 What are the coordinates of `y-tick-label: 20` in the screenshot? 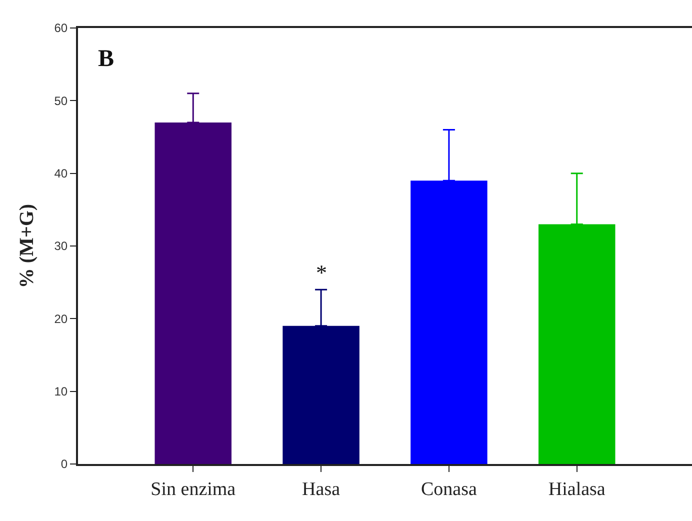 It's located at (61, 319).